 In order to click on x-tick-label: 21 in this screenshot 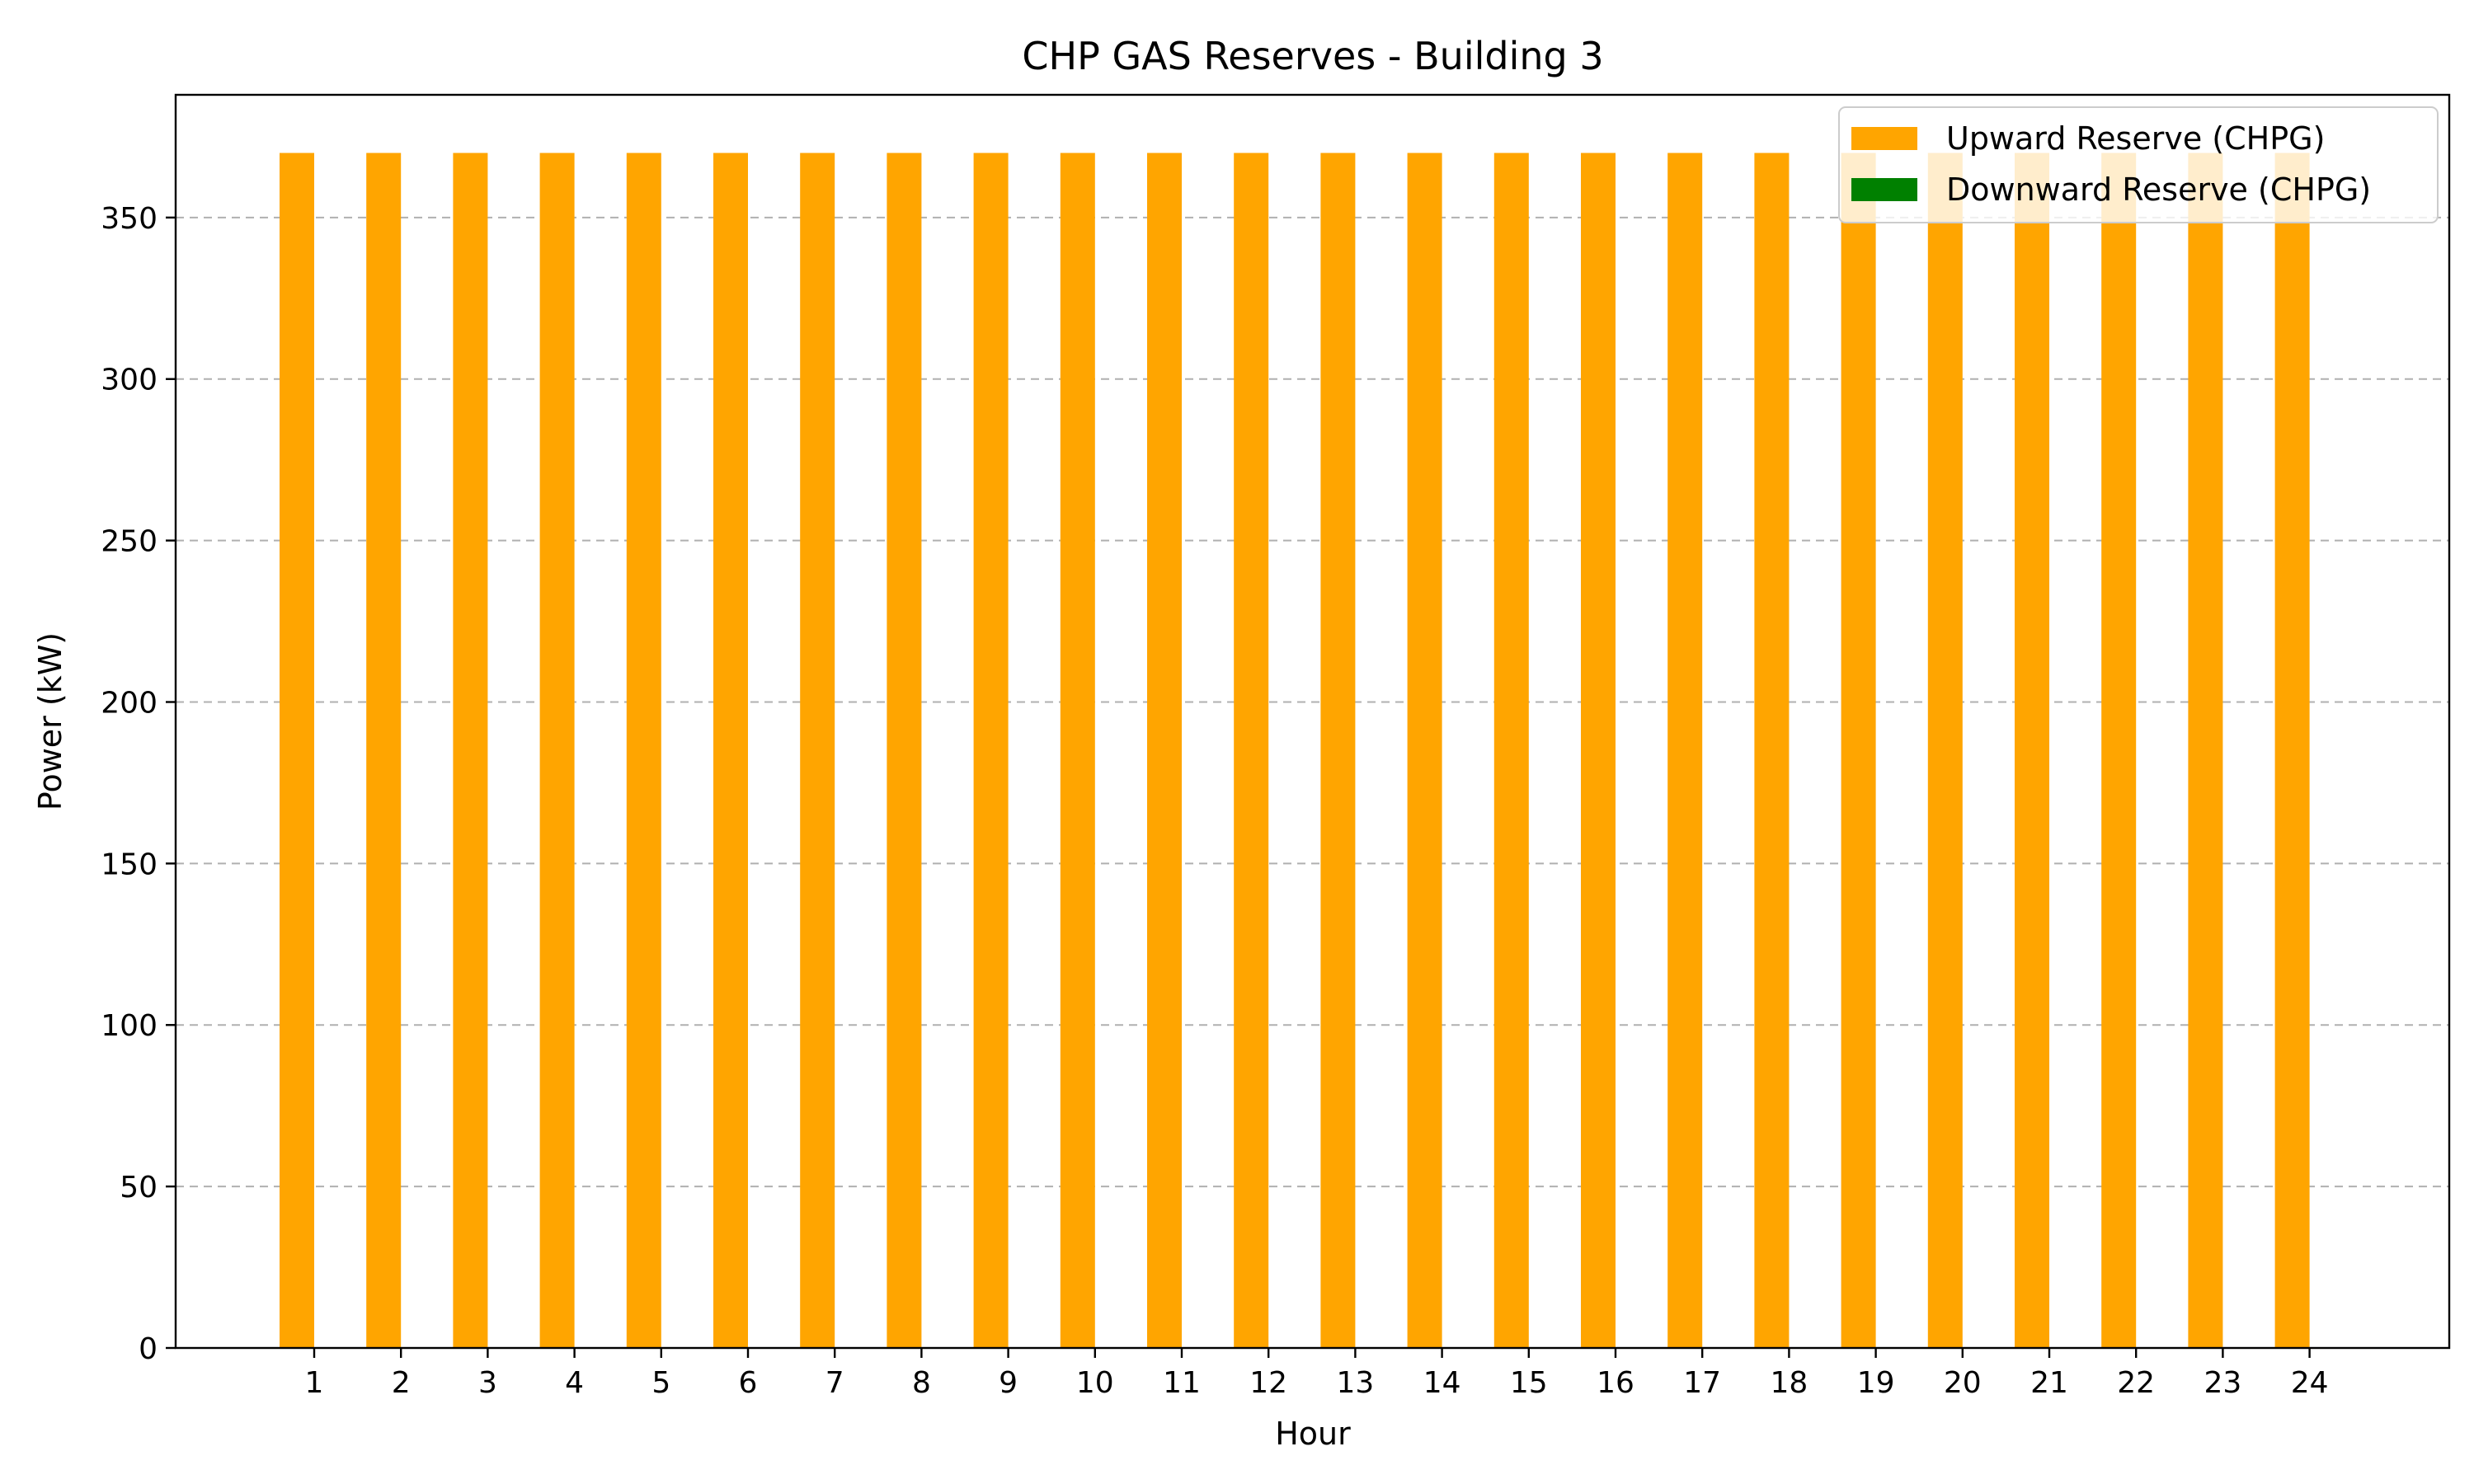, I will do `click(2049, 1383)`.